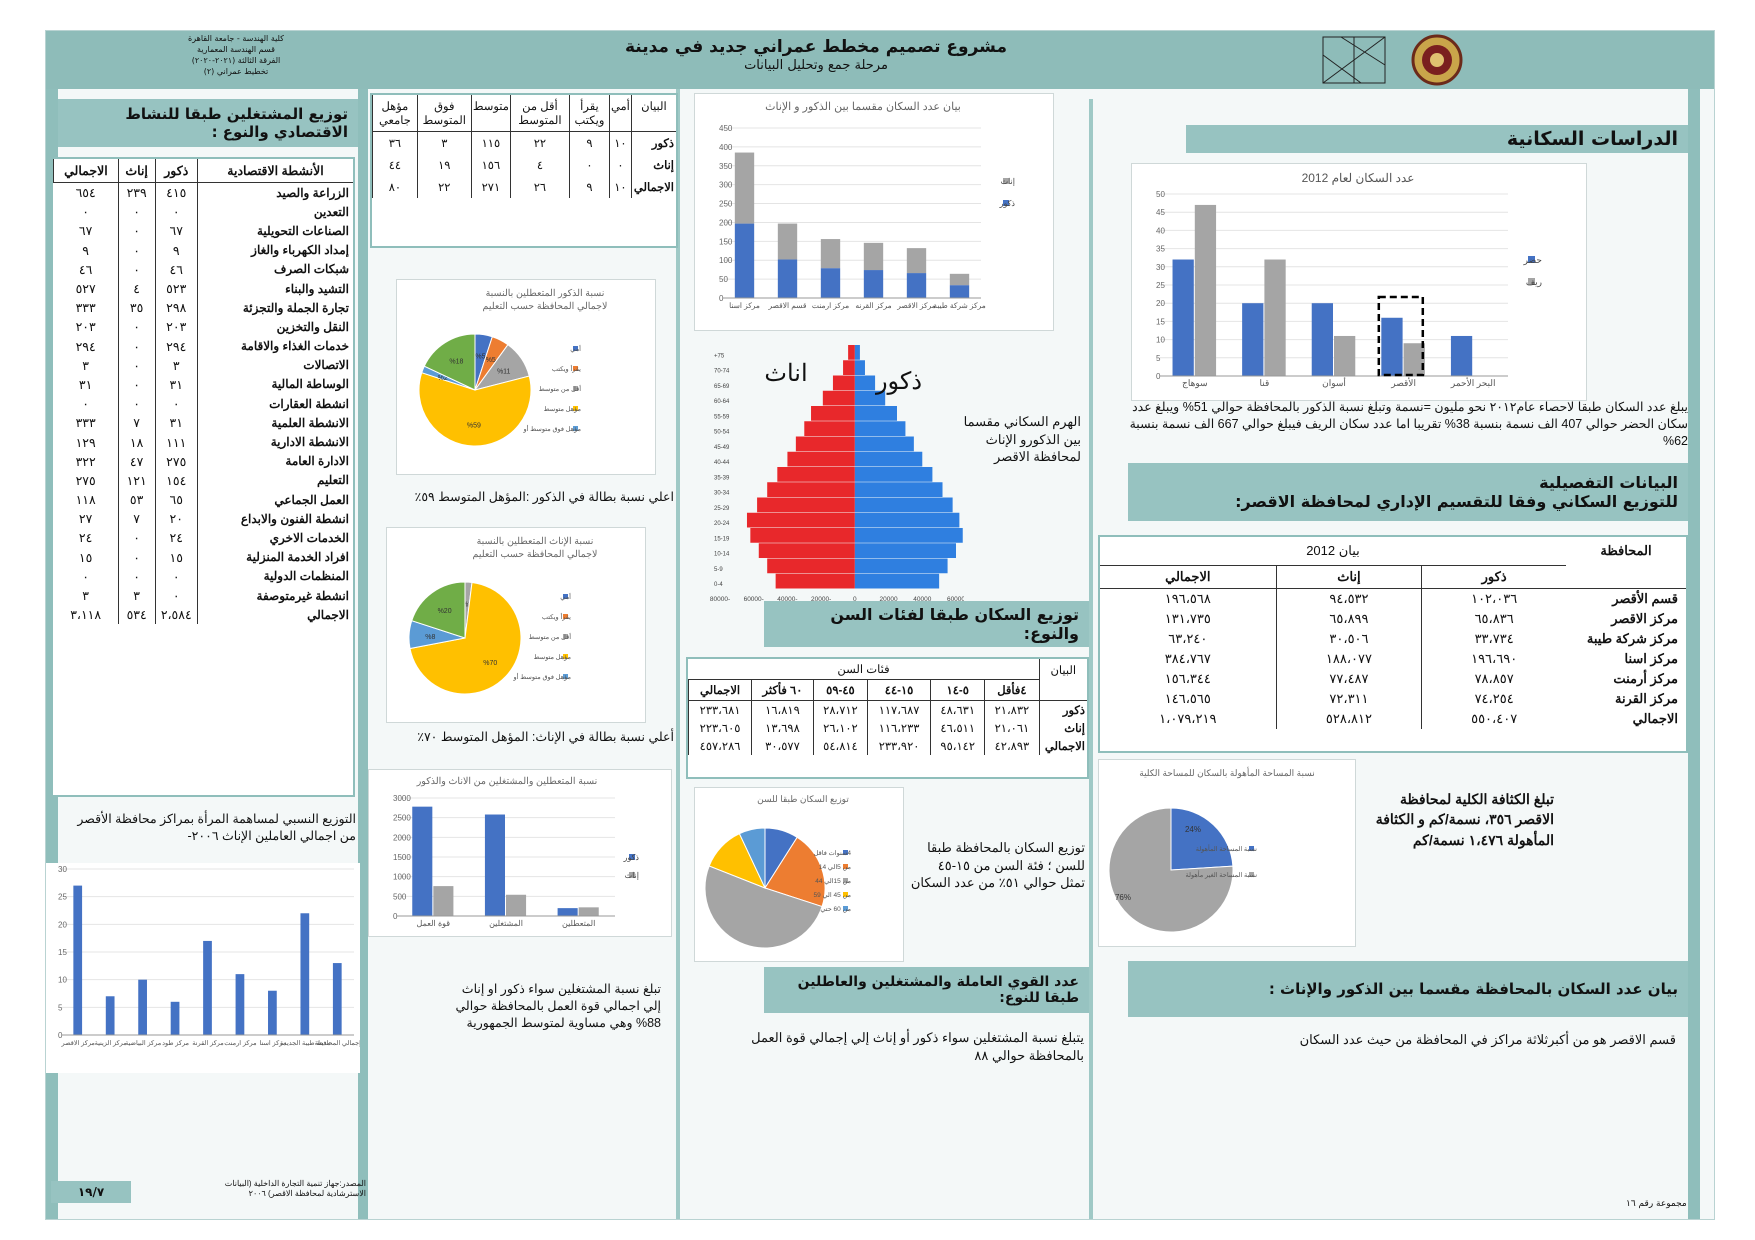 Image resolution: width=1755 pixels, height=1240 pixels. What do you see at coordinates (722, 387) in the screenshot?
I see `age-group-label: 65-69` at bounding box center [722, 387].